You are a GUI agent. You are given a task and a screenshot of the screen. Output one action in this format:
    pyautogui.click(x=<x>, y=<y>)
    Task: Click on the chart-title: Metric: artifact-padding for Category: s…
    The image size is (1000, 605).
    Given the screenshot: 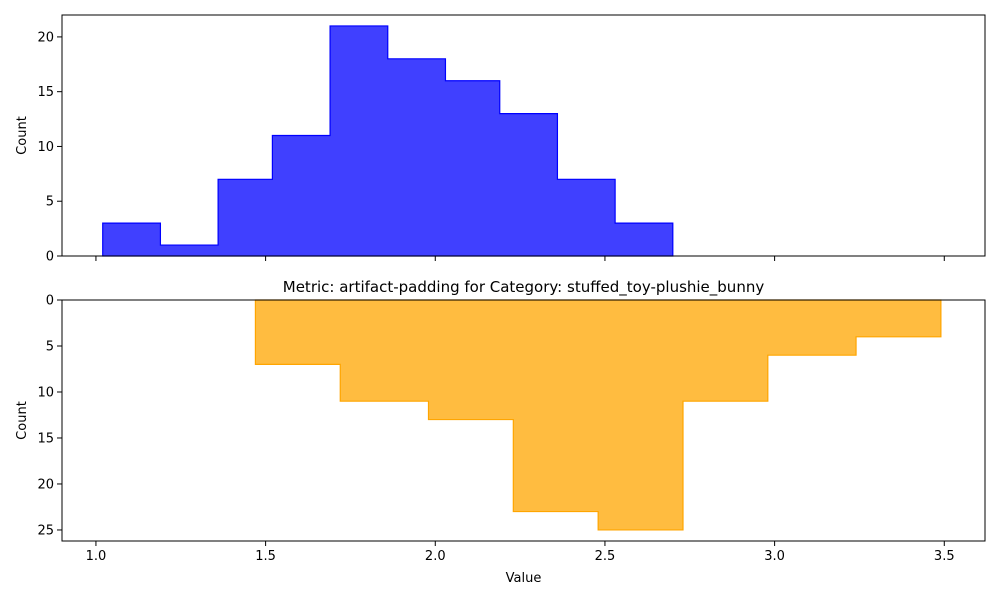 What is the action you would take?
    pyautogui.click(x=524, y=287)
    